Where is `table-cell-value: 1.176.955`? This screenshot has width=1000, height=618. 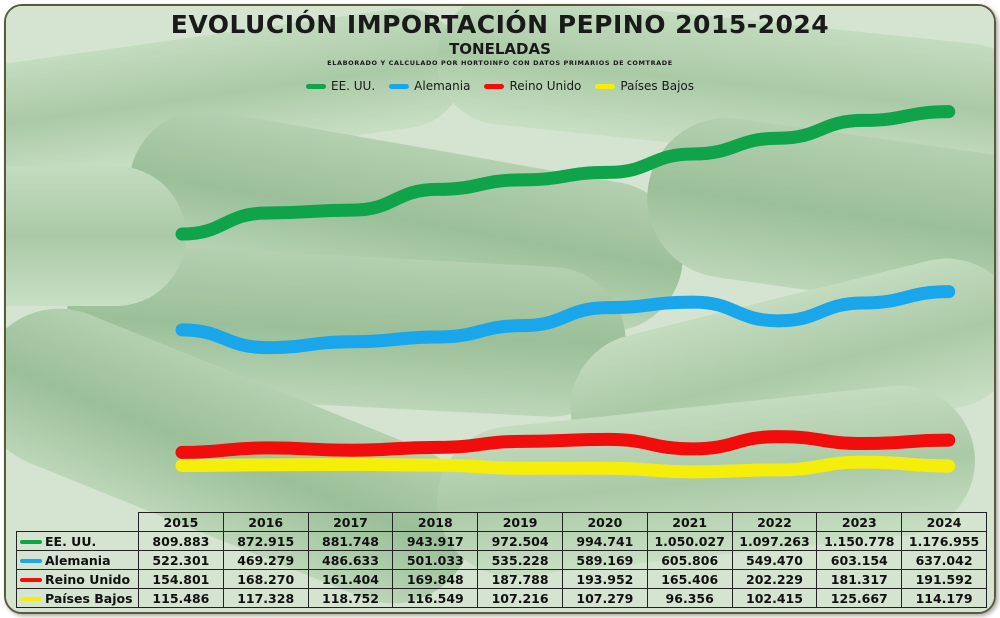 table-cell-value: 1.176.955 is located at coordinates (944, 541).